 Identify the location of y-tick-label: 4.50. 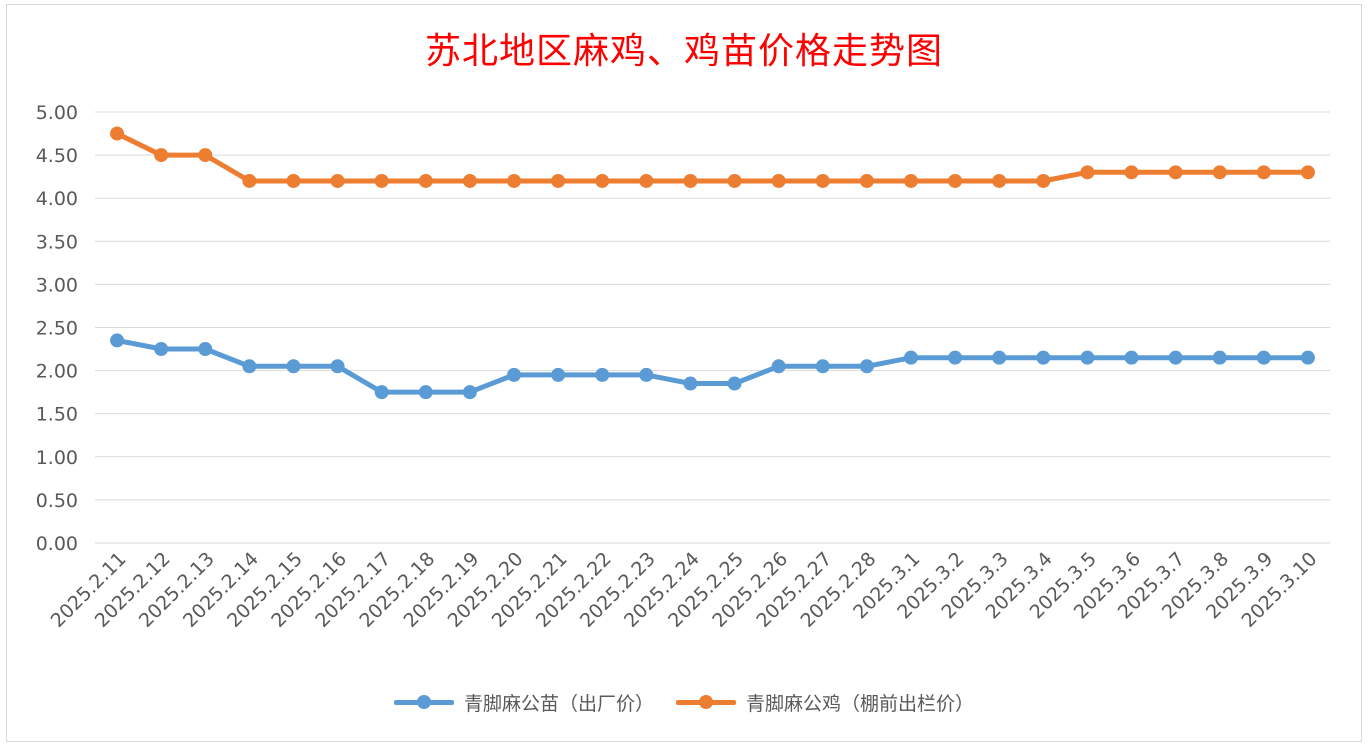
(57, 156).